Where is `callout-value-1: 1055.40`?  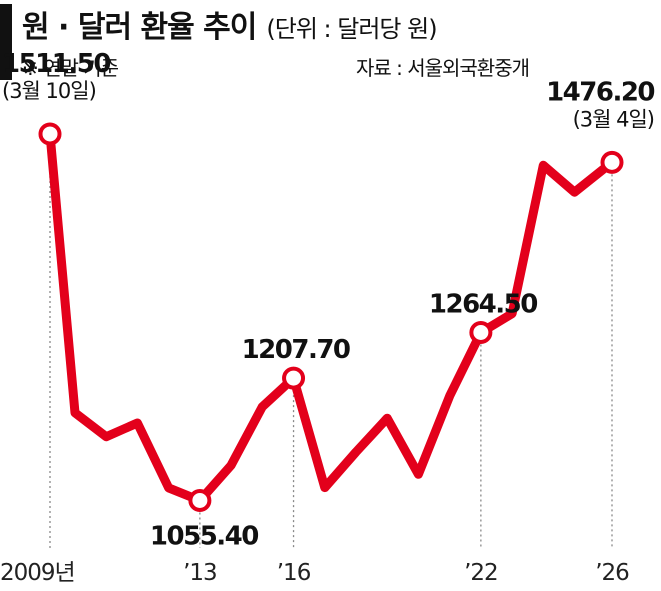 callout-value-1: 1055.40 is located at coordinates (204, 536).